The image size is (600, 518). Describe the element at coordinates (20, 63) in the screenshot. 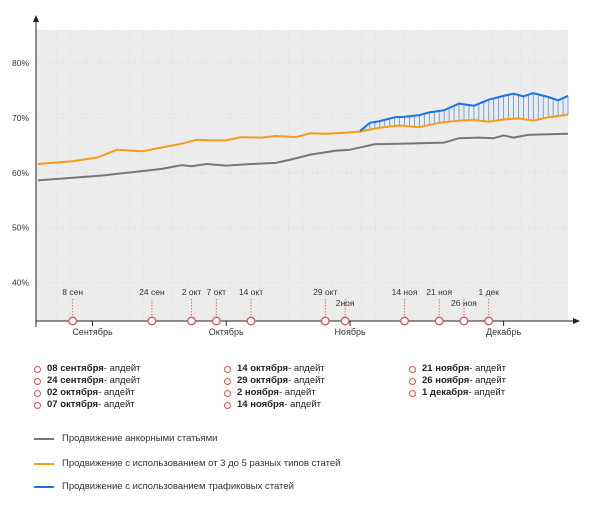

I see `y-tick-label: 80%` at that location.